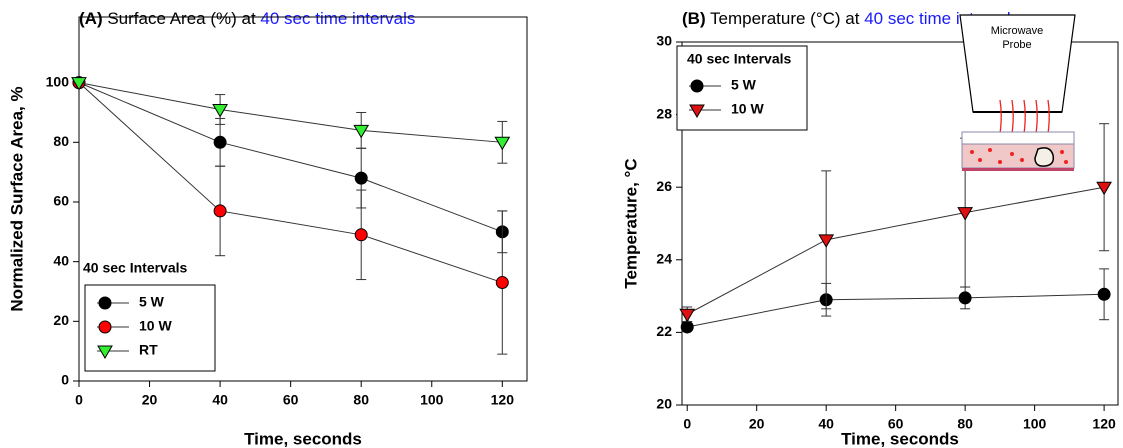 The width and height of the screenshot is (1123, 448). Describe the element at coordinates (65, 380) in the screenshot. I see `y-tick-label: 0` at that location.